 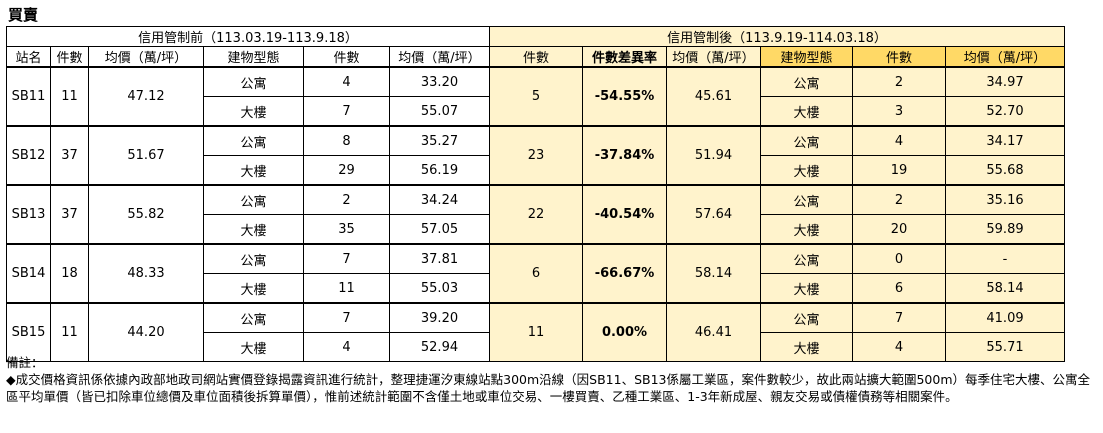 What do you see at coordinates (146, 332) in the screenshot?
I see `station-avg: 44.20` at bounding box center [146, 332].